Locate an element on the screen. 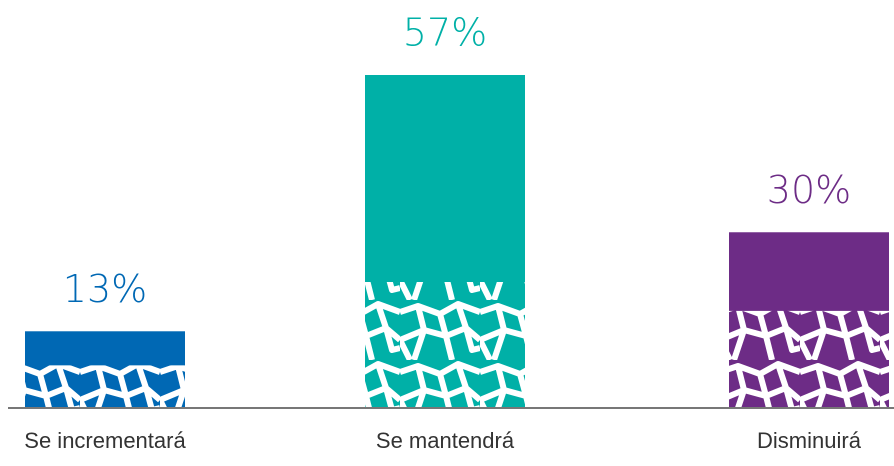 This screenshot has width=894, height=466. x-tick-label: Se incrementará is located at coordinates (105, 440).